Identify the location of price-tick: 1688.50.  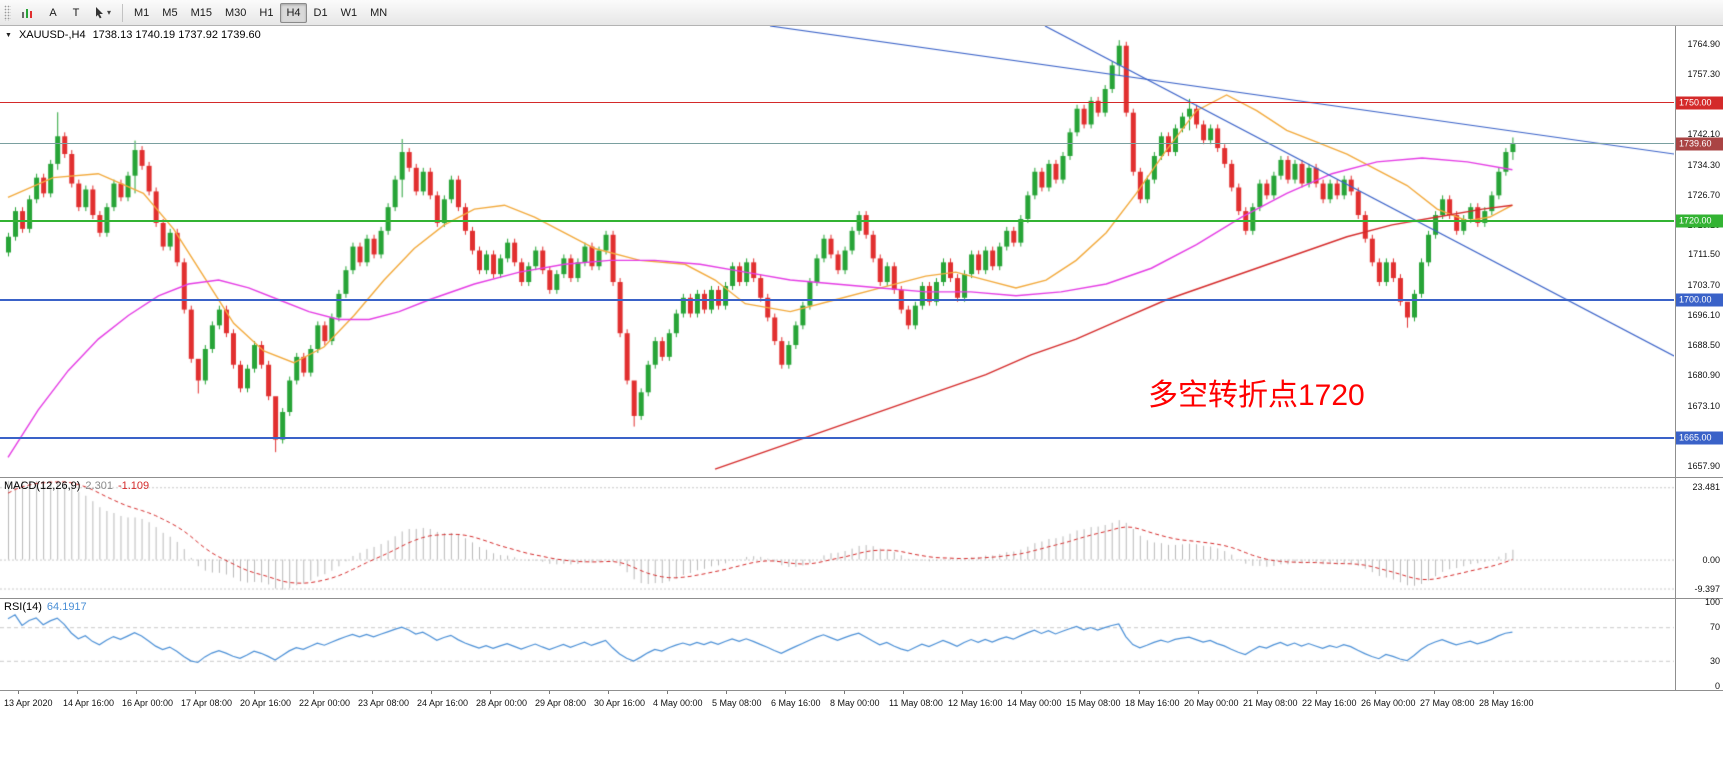
(1703, 345).